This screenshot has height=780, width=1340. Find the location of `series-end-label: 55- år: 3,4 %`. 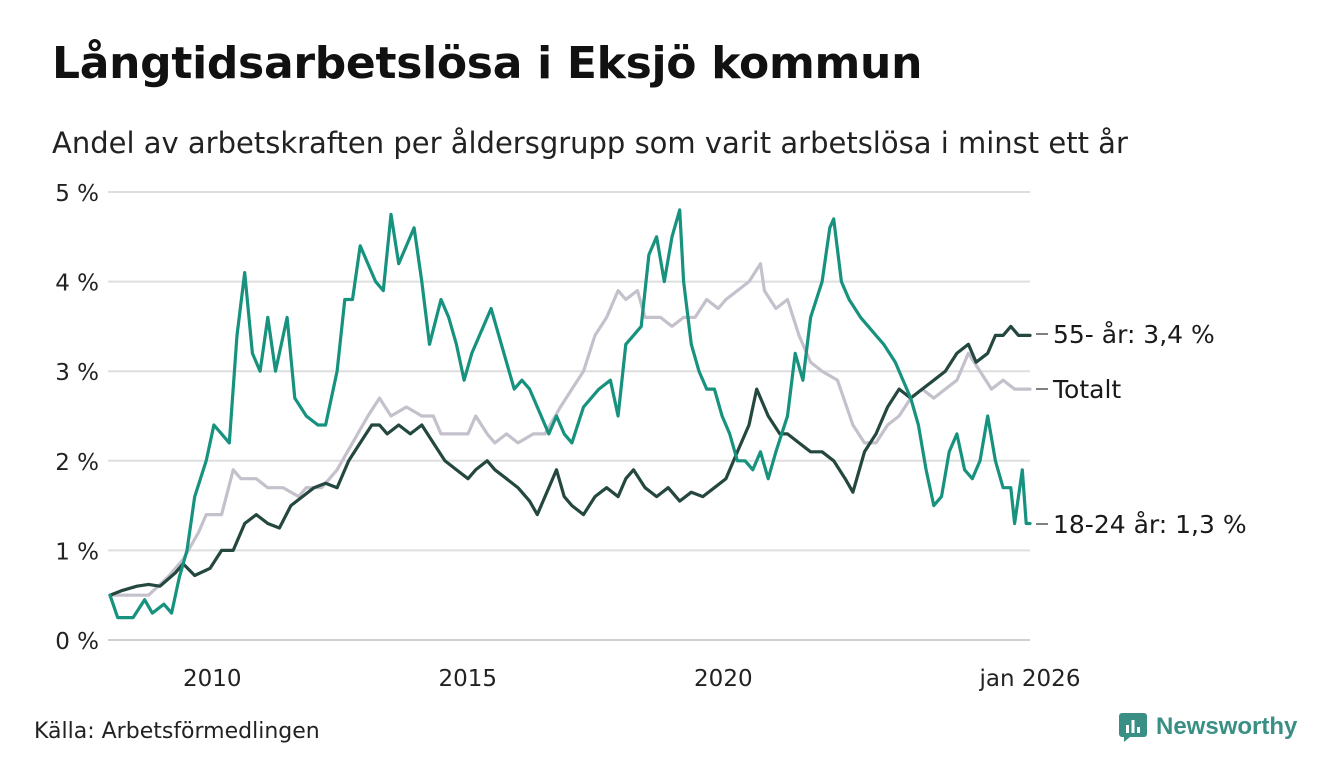

series-end-label: 55- år: 3,4 % is located at coordinates (1134, 334).